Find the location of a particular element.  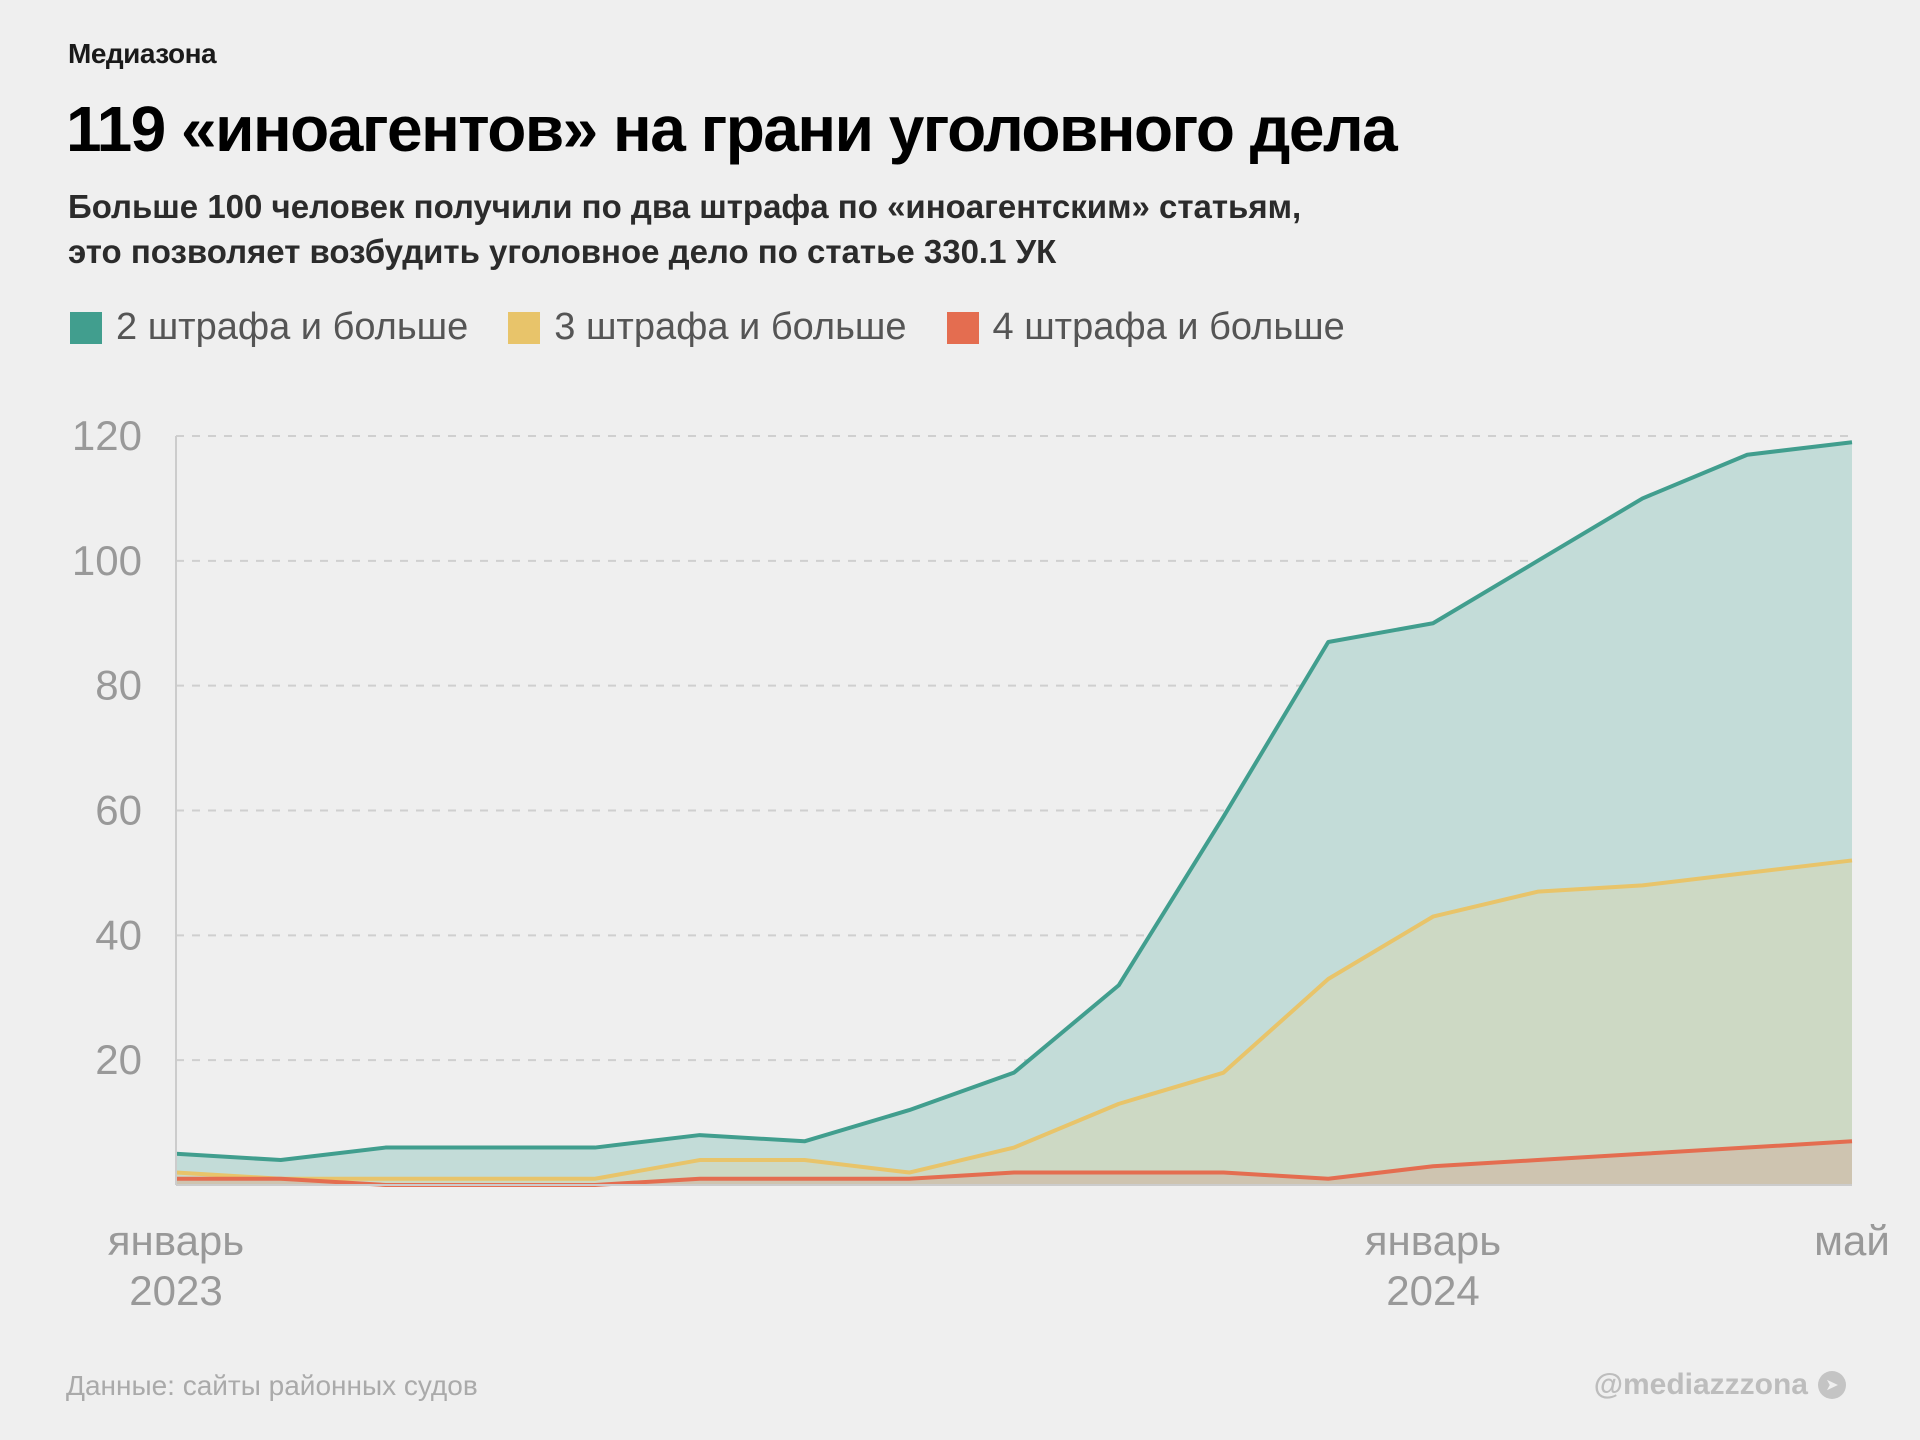

legend-item-3-fines: 3 штрафа и больше is located at coordinates (707, 327).